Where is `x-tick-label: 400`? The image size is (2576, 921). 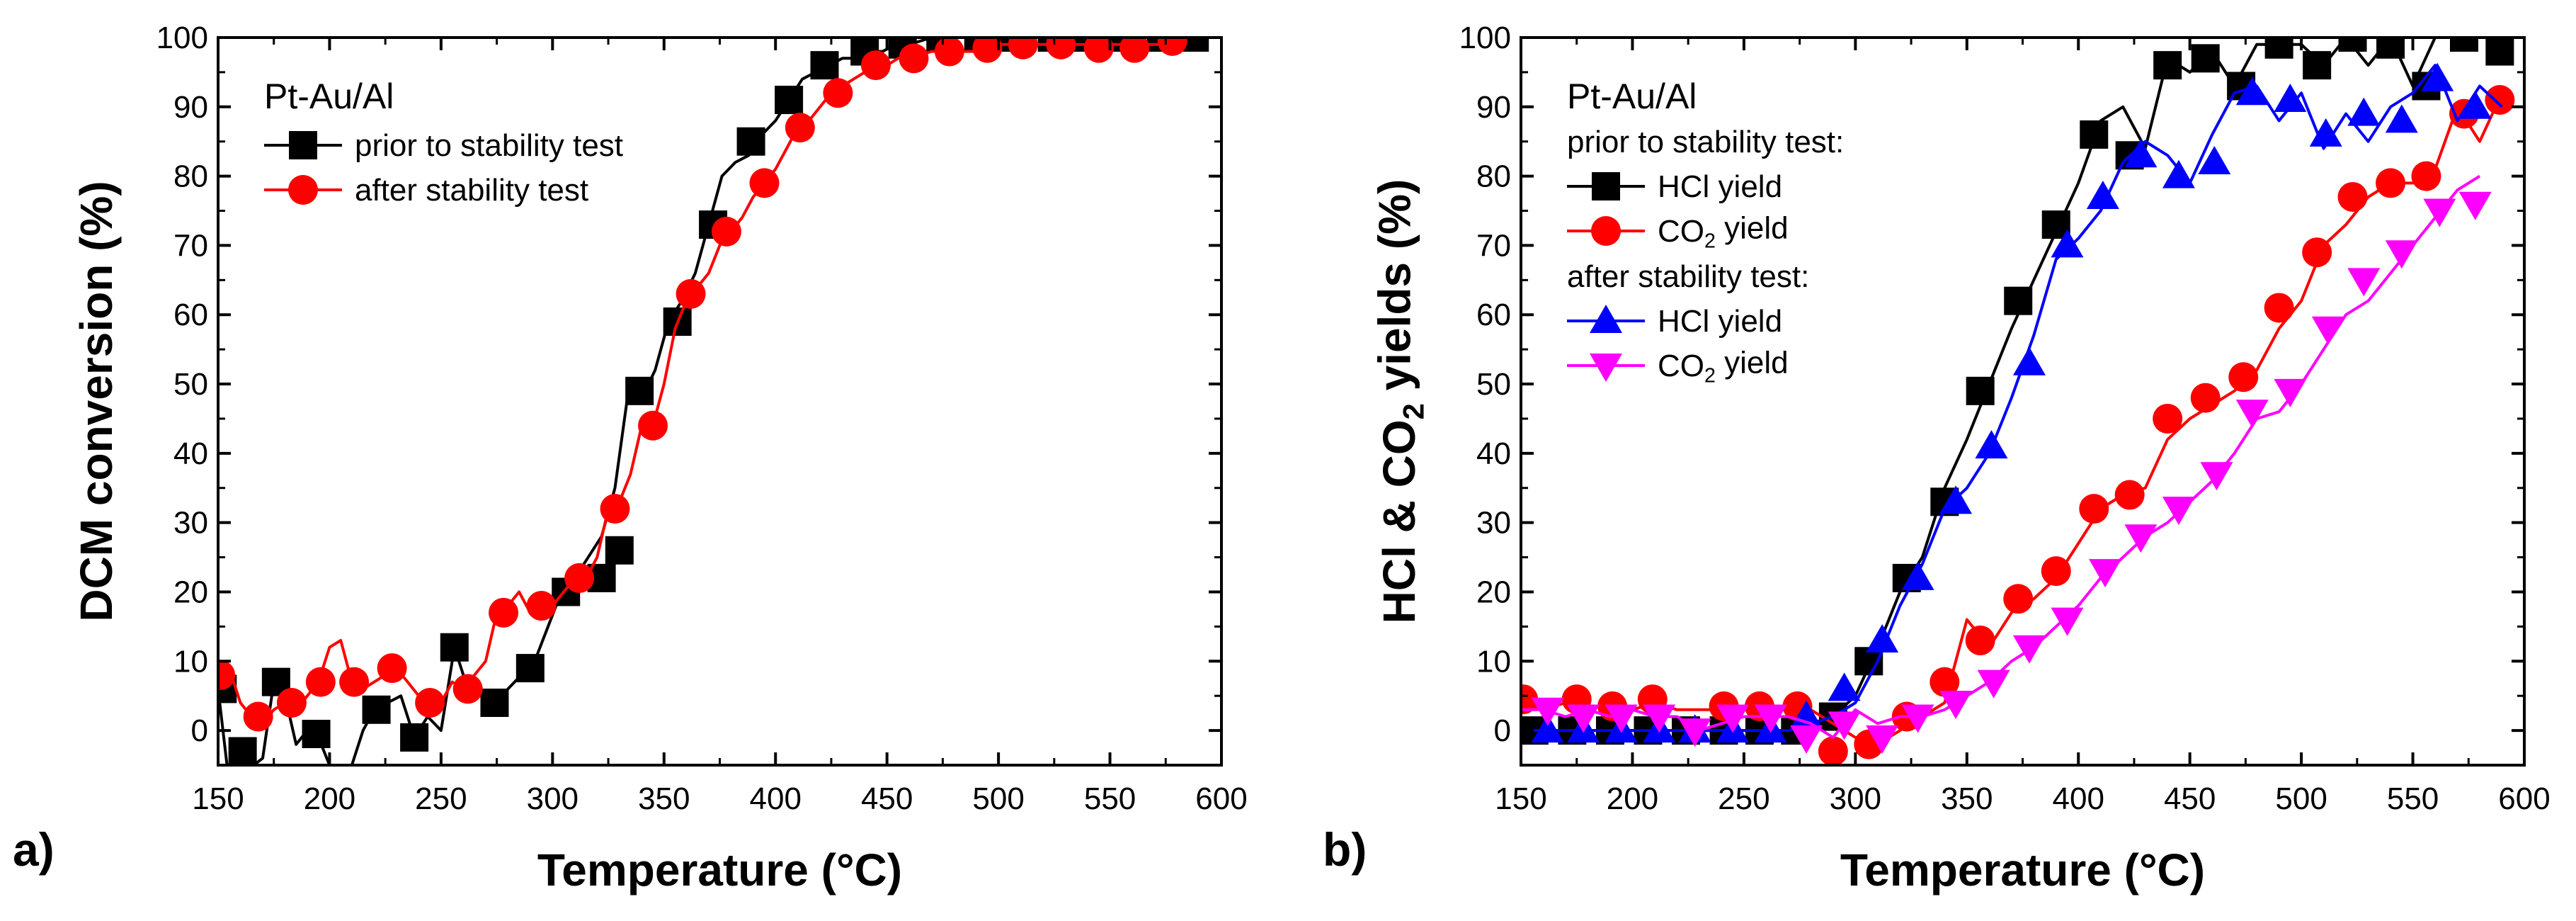
x-tick-label: 400 is located at coordinates (2078, 798).